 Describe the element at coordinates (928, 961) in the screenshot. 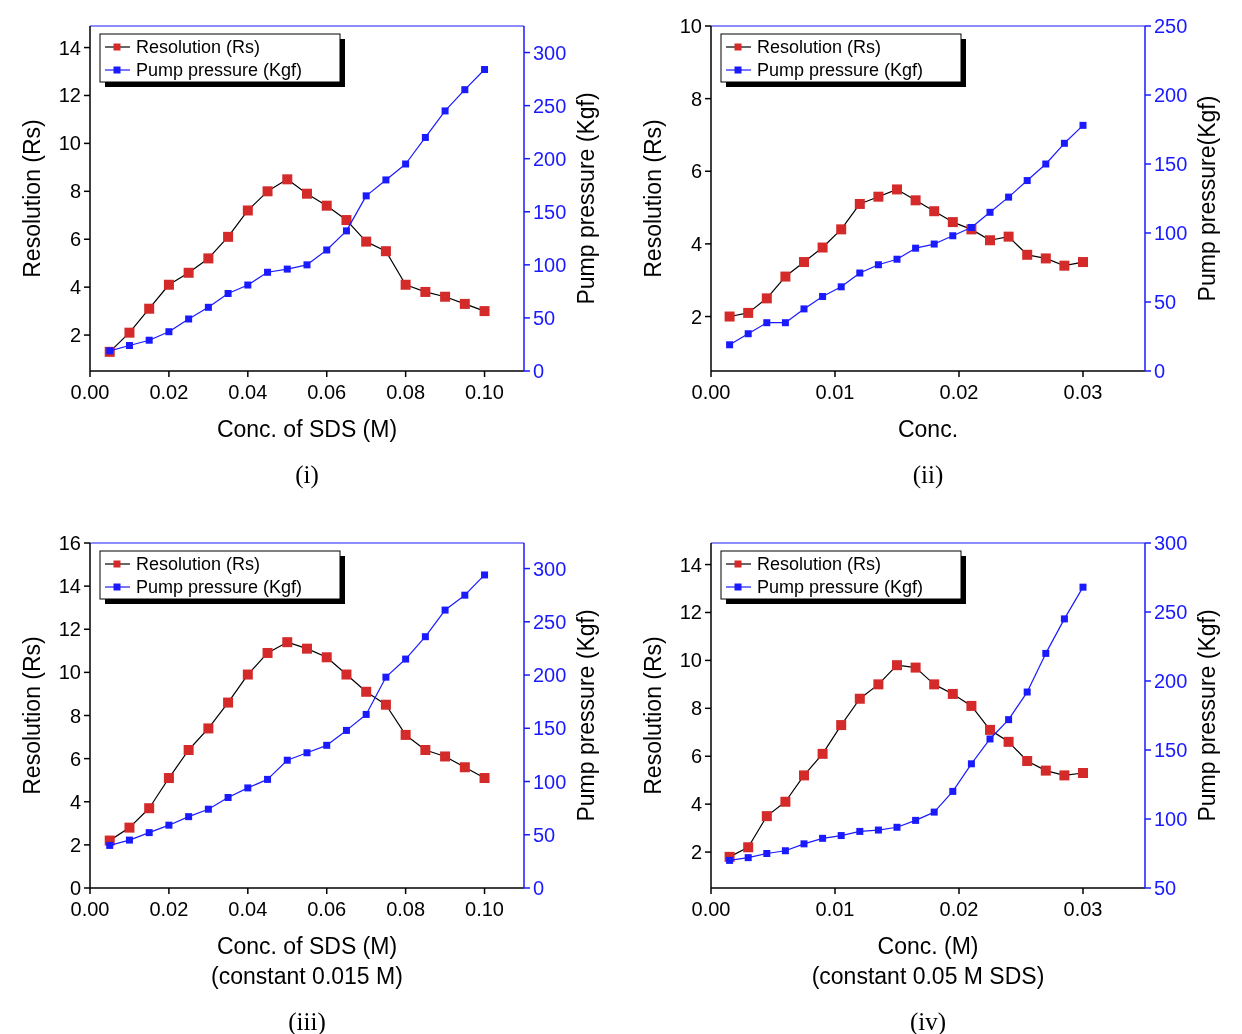

I see `x-axis-title: Conc. (M) (constant 0.05 M SDS)` at that location.